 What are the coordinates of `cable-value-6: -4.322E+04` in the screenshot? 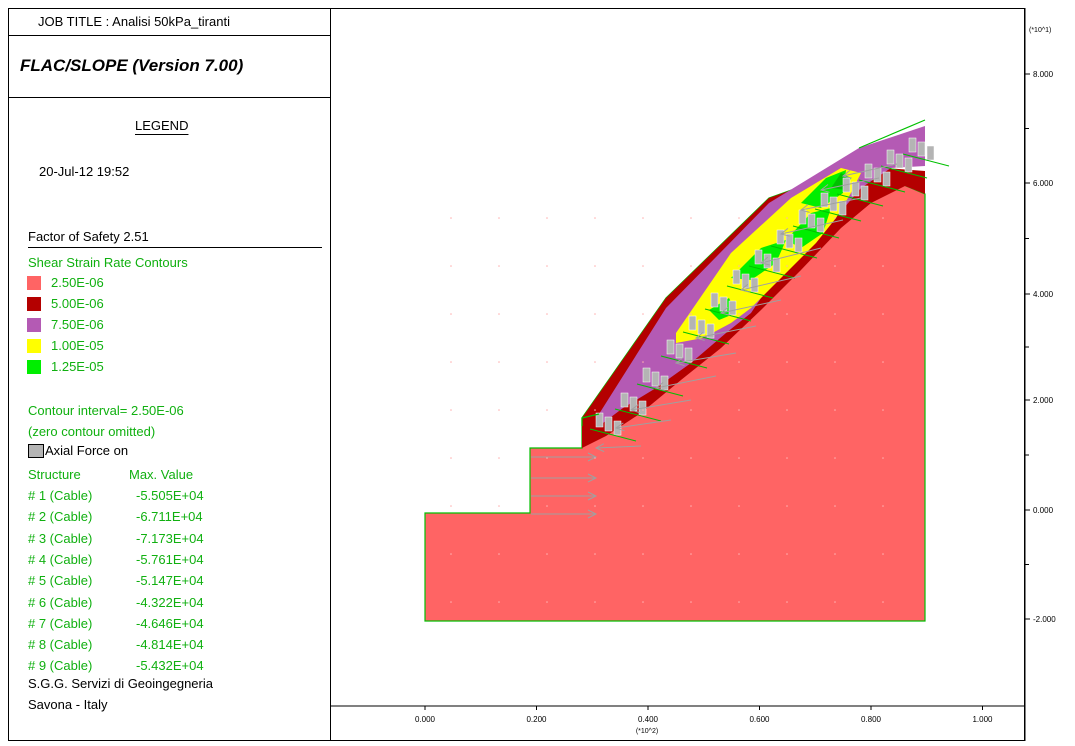 It's located at (170, 602).